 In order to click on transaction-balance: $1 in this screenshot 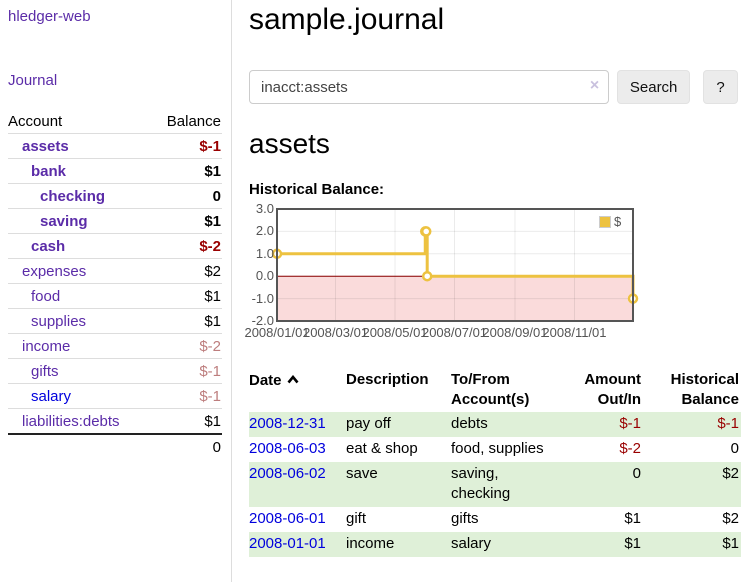, I will do `click(692, 544)`.